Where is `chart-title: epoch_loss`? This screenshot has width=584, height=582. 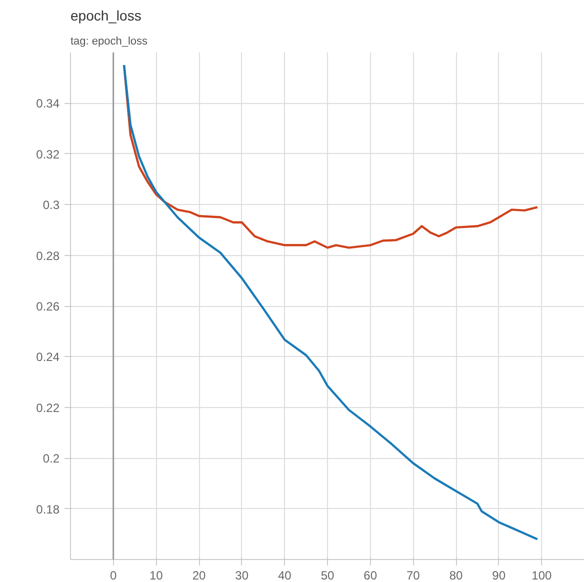 chart-title: epoch_loss is located at coordinates (106, 16).